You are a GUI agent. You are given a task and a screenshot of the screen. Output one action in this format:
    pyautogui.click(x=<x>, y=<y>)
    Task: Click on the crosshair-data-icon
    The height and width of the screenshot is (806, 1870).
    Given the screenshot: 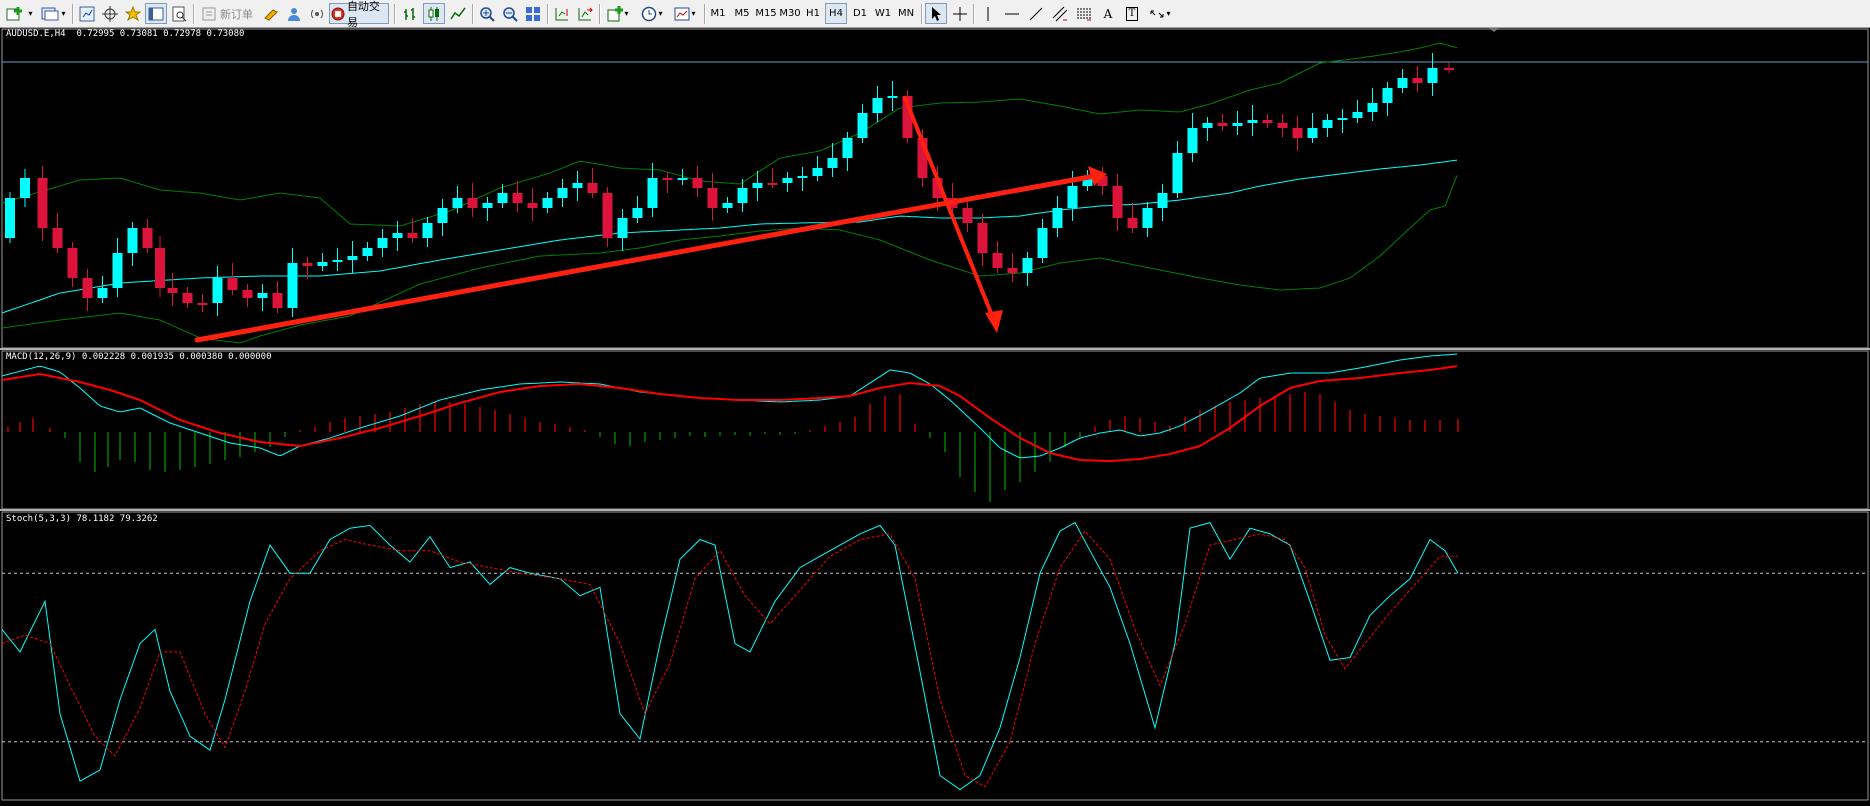 What is the action you would take?
    pyautogui.click(x=110, y=13)
    